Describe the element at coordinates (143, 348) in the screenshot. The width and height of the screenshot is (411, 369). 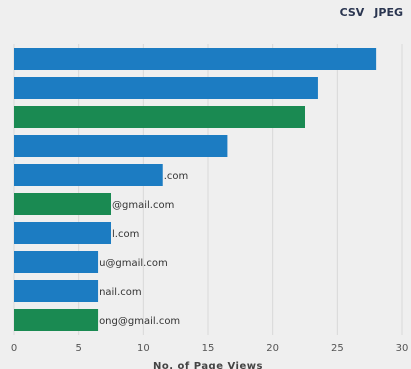
I see `x-tick-label: 10` at that location.